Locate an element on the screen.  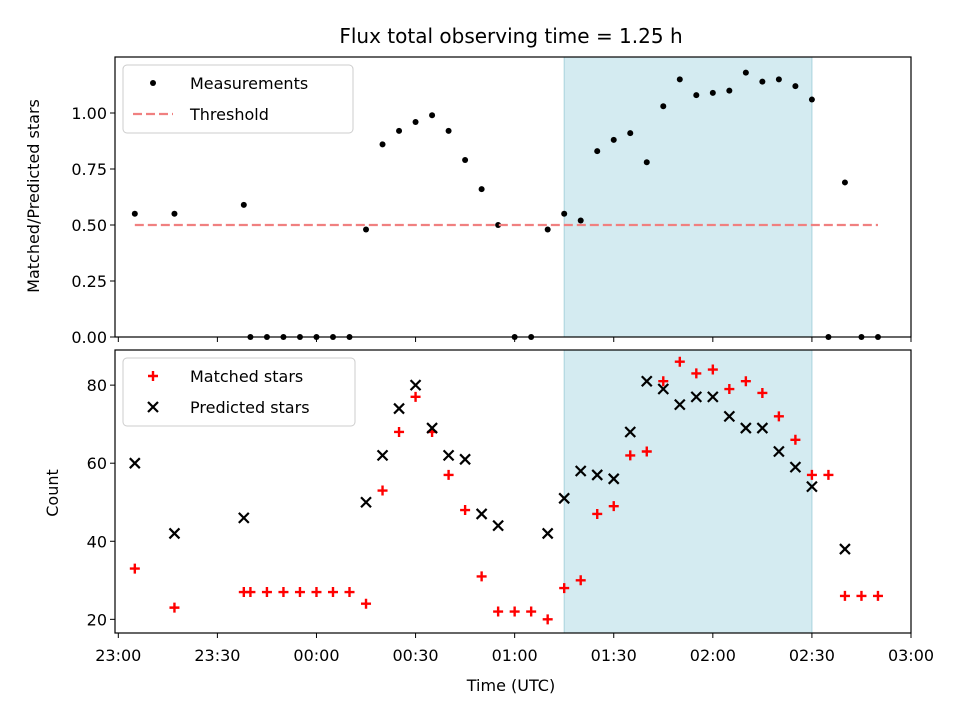
bottom-shaded-region is located at coordinates (688, 491).